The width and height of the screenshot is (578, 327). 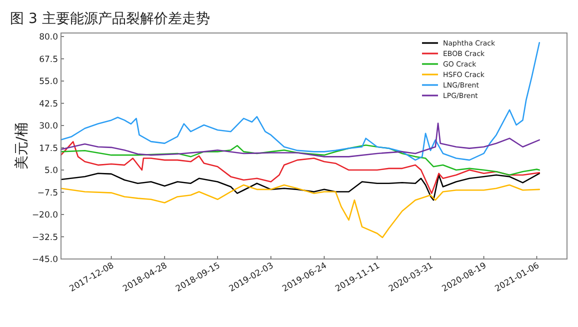 What do you see at coordinates (48, 127) in the screenshot?
I see `y-tick-label: 30.0` at bounding box center [48, 127].